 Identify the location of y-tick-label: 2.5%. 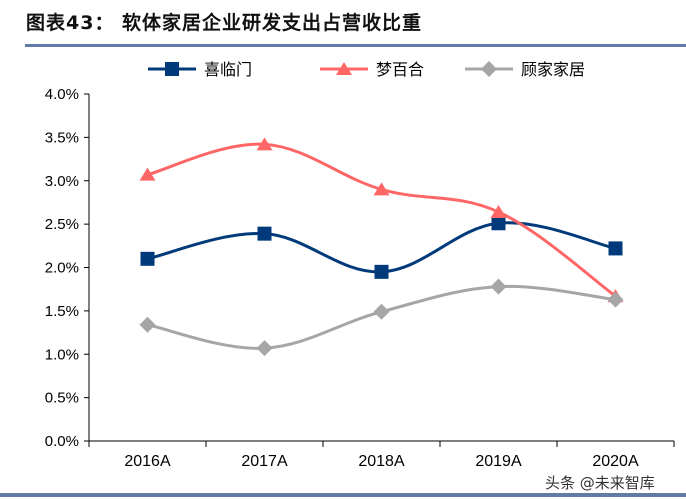
(62, 224).